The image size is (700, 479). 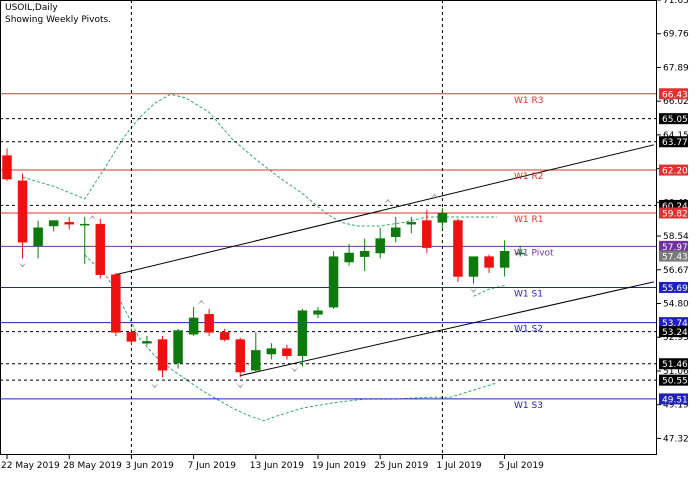 What do you see at coordinates (676, 406) in the screenshot?
I see `price-tick-label: 49.19` at bounding box center [676, 406].